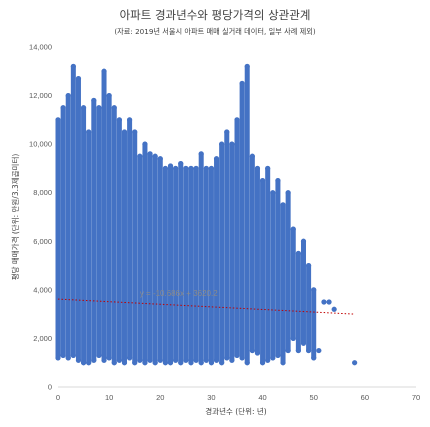 This screenshot has width=430, height=427. Describe the element at coordinates (416, 397) in the screenshot. I see `x-tick-label: 70` at that location.